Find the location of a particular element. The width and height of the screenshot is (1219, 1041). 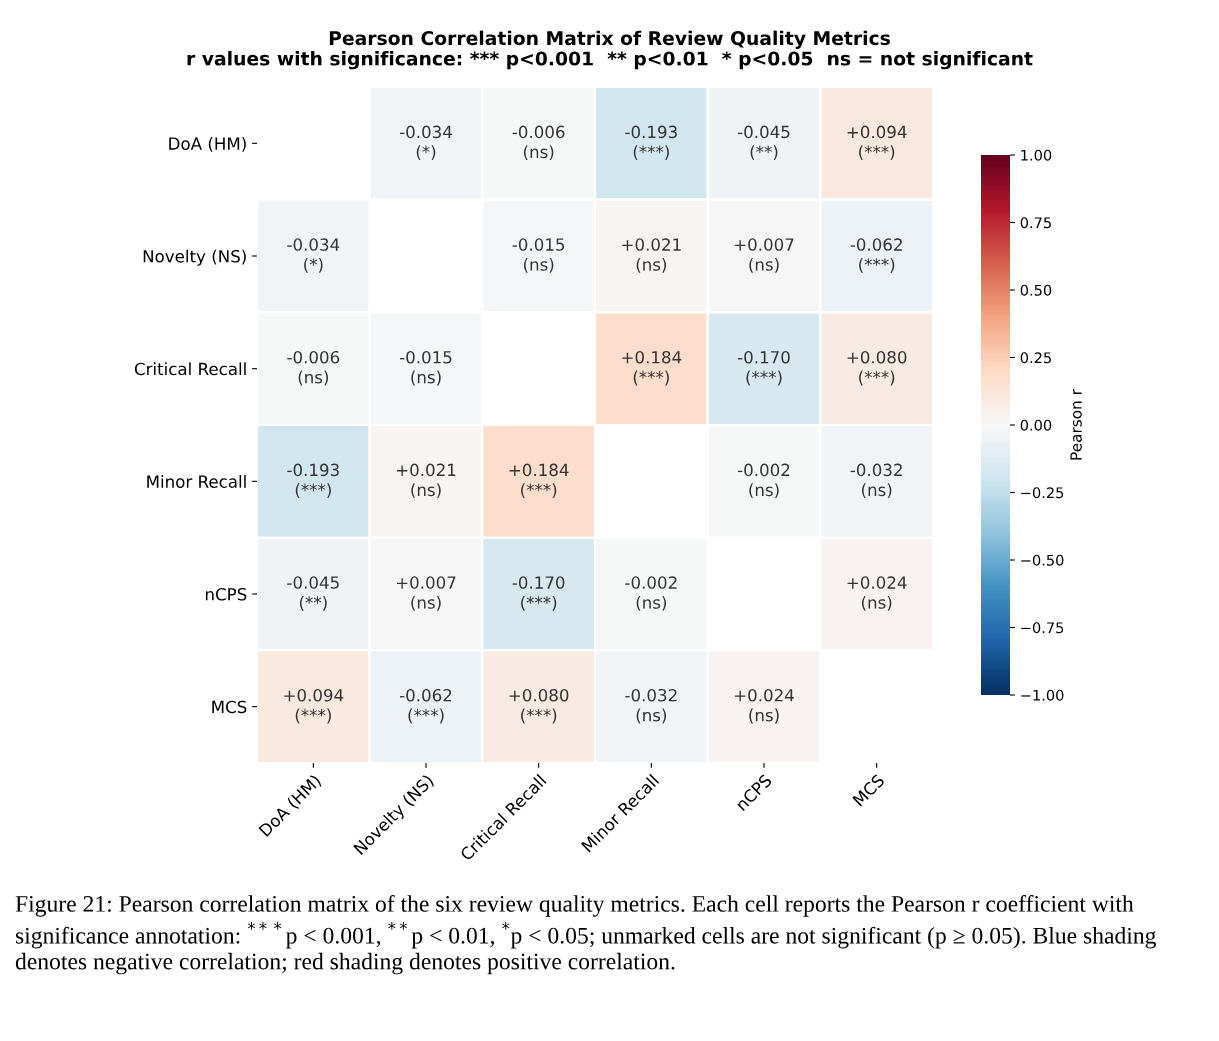

chart-subtitle: r values with significance: *** p<0.001 ** p<0.01 * p<0.05 ns = not significant is located at coordinates (610, 60).